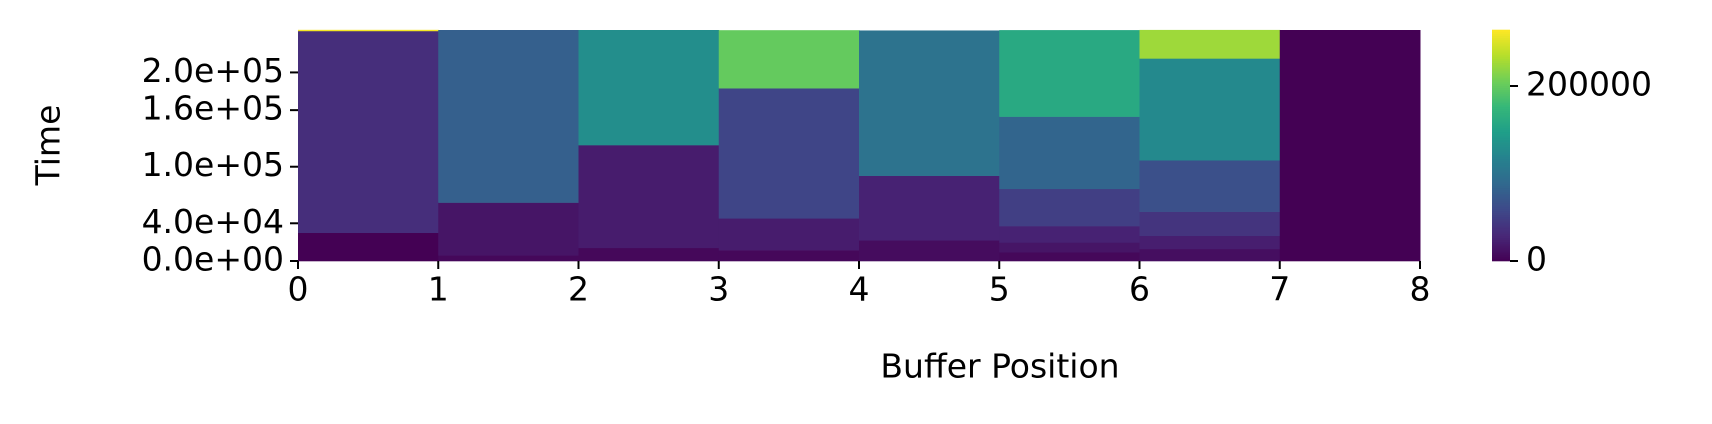 This screenshot has height=424, width=1712. Describe the element at coordinates (213, 70) in the screenshot. I see `y-tick-label: 2.0e+05` at that location.